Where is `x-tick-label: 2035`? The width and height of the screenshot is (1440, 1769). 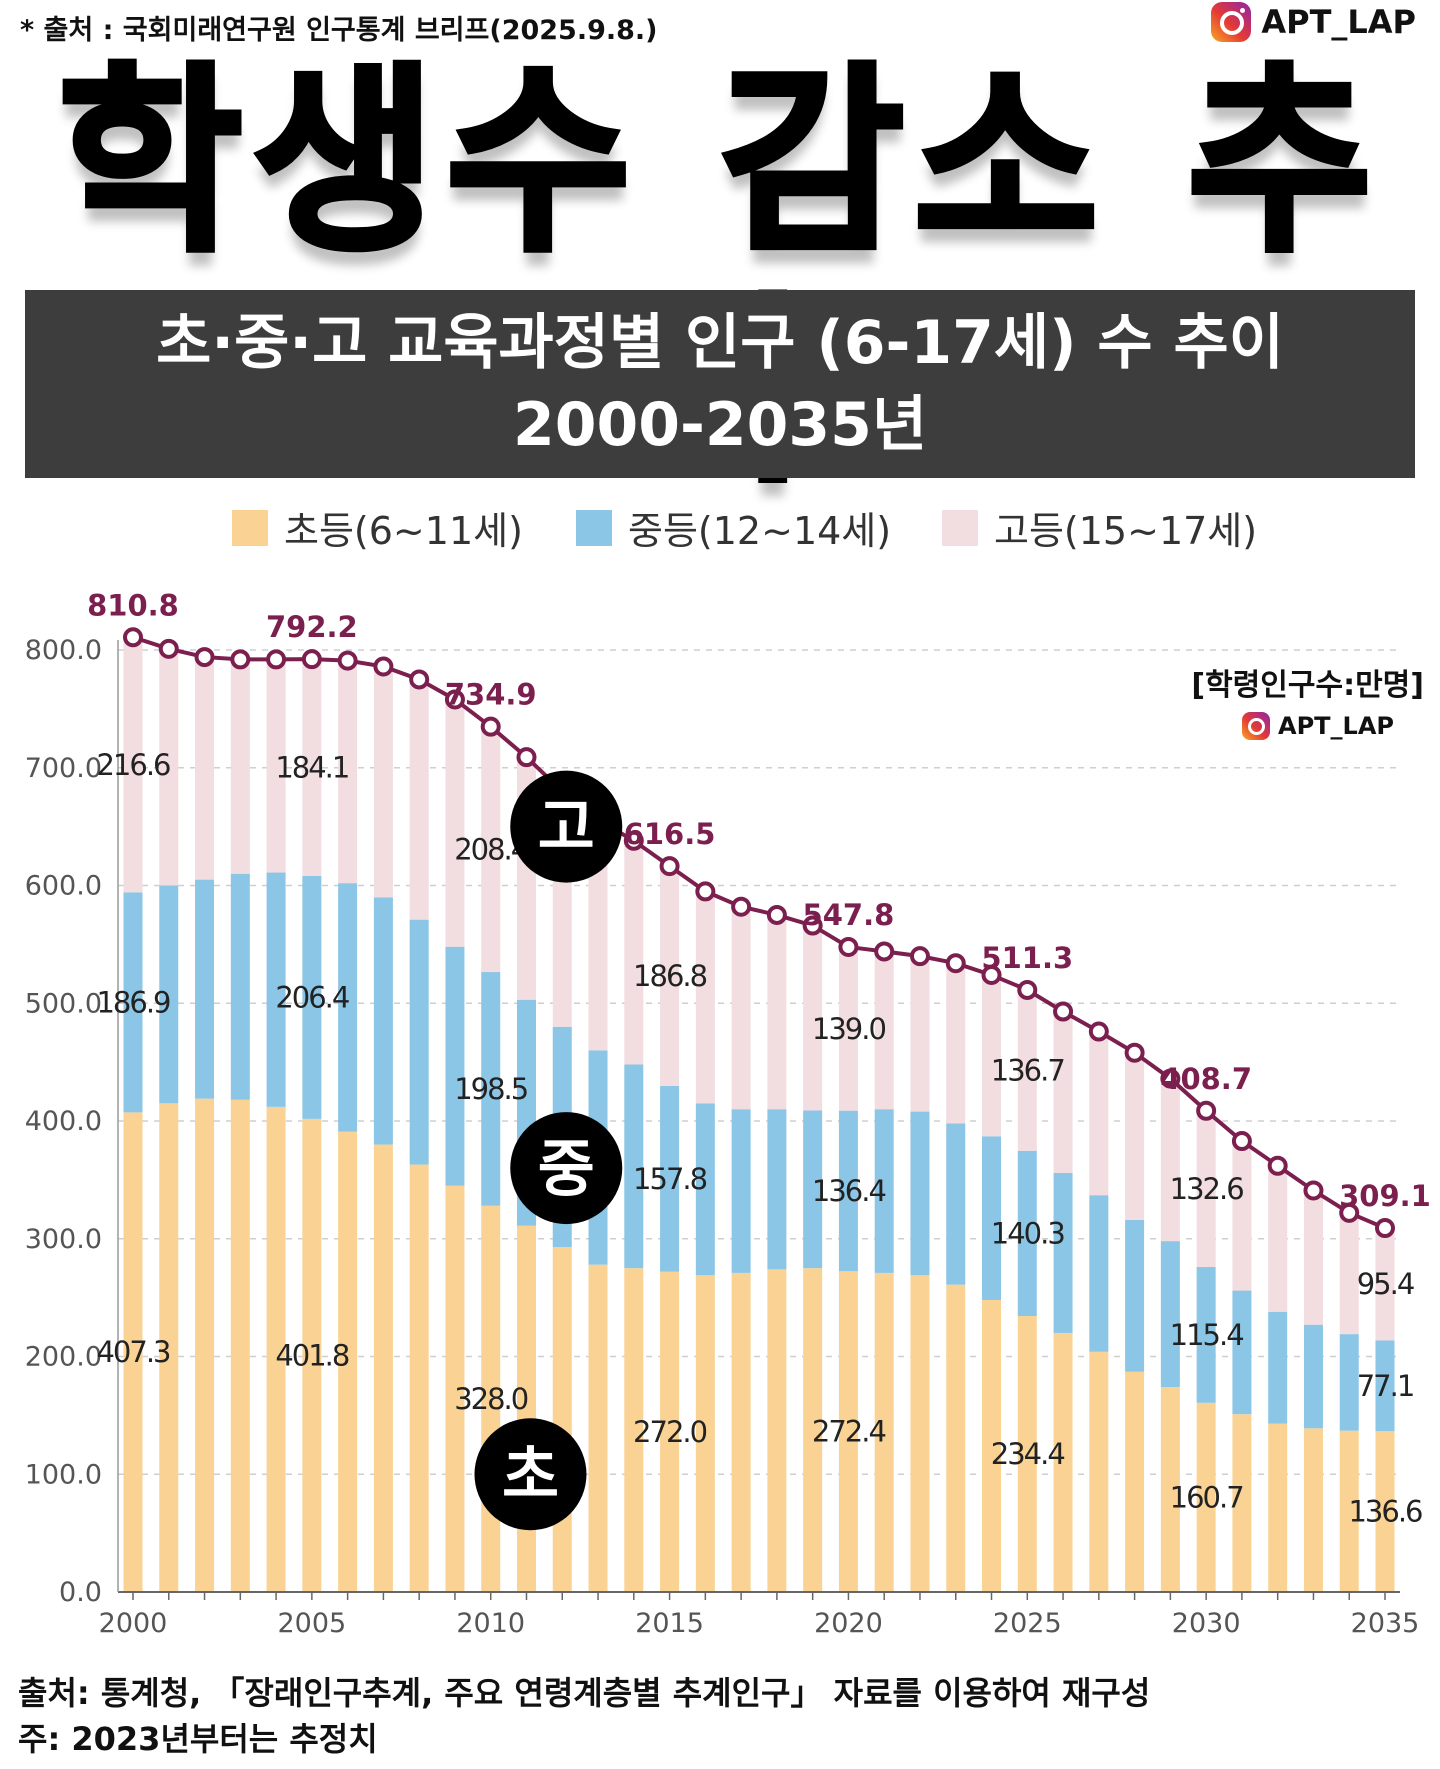
x-tick-label: 2035 is located at coordinates (1385, 1623).